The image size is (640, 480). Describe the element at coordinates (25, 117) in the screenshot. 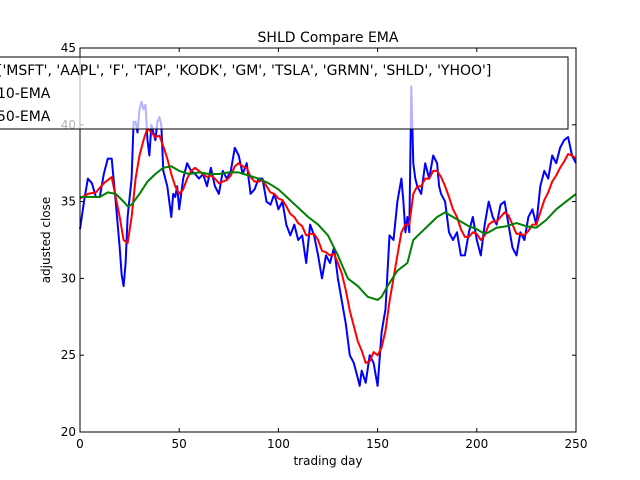

I see `legend-label-2: 50-EMA` at that location.